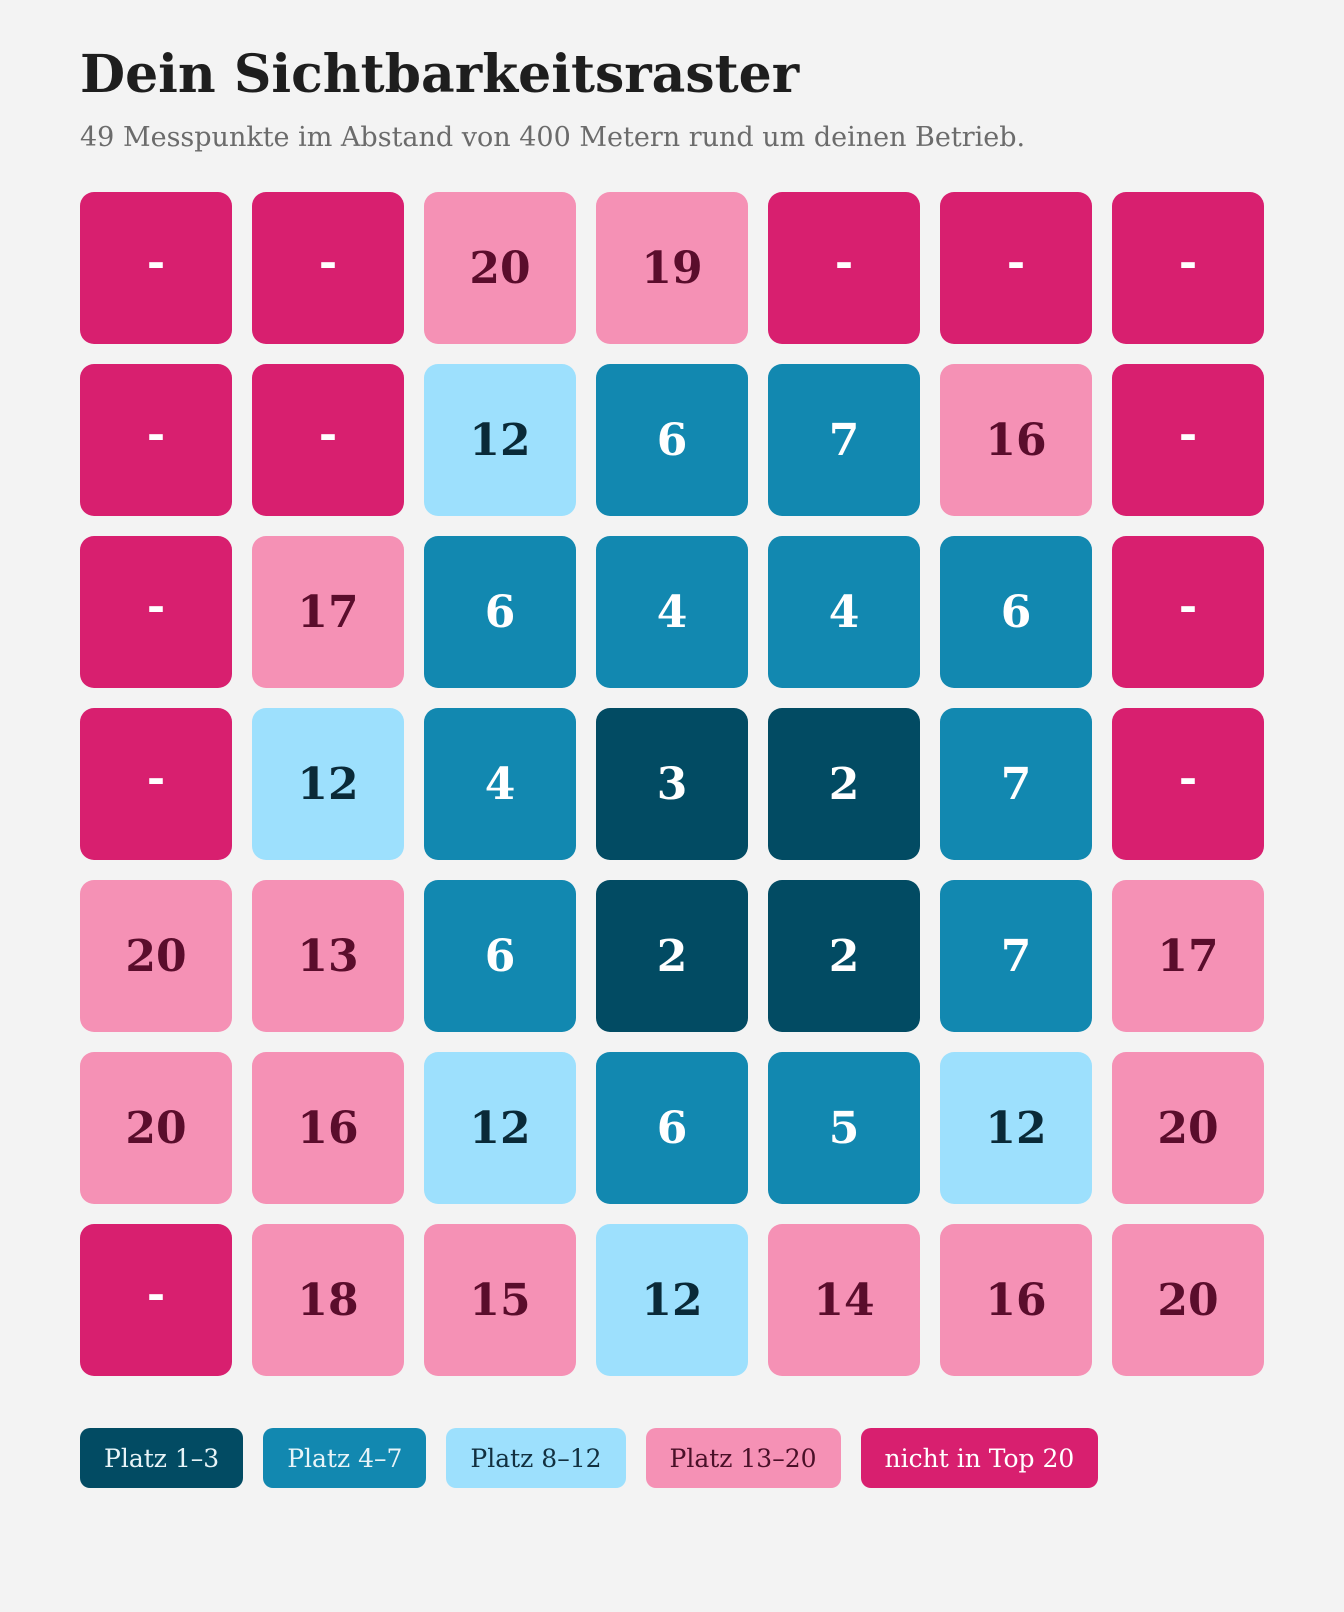 Image resolution: width=1344 pixels, height=1612 pixels. Describe the element at coordinates (672, 956) in the screenshot. I see `grid-cell-r5-c4: 2` at that location.